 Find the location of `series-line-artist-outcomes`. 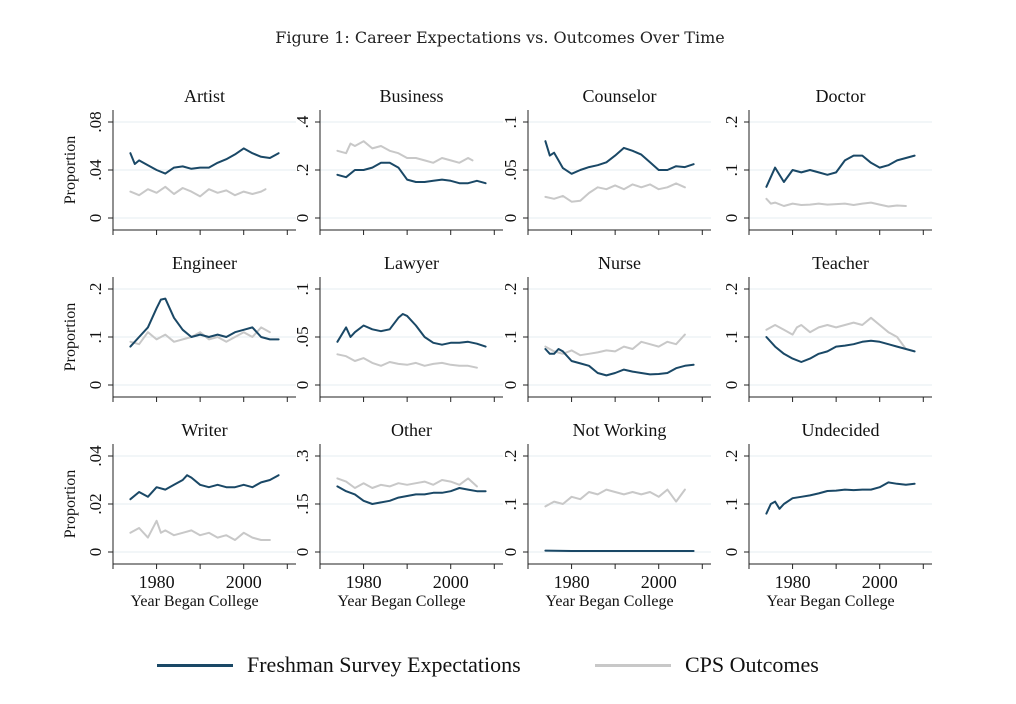

series-line-artist-outcomes is located at coordinates (198, 191).